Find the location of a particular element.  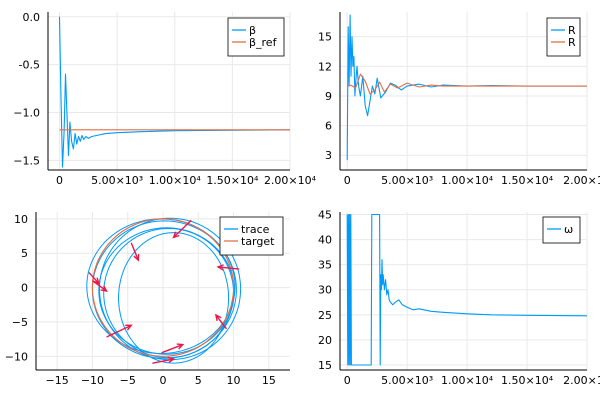

y-tick-label: 5 is located at coordinates (24, 253).